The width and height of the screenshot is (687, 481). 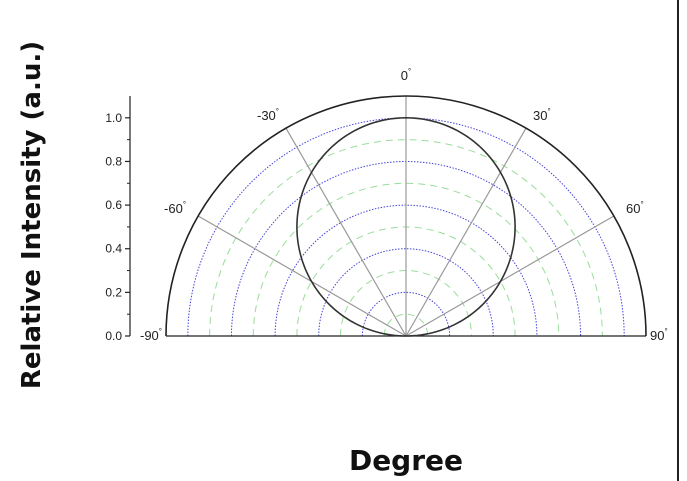 What do you see at coordinates (406, 314) in the screenshot?
I see `major-grid-arc` at bounding box center [406, 314].